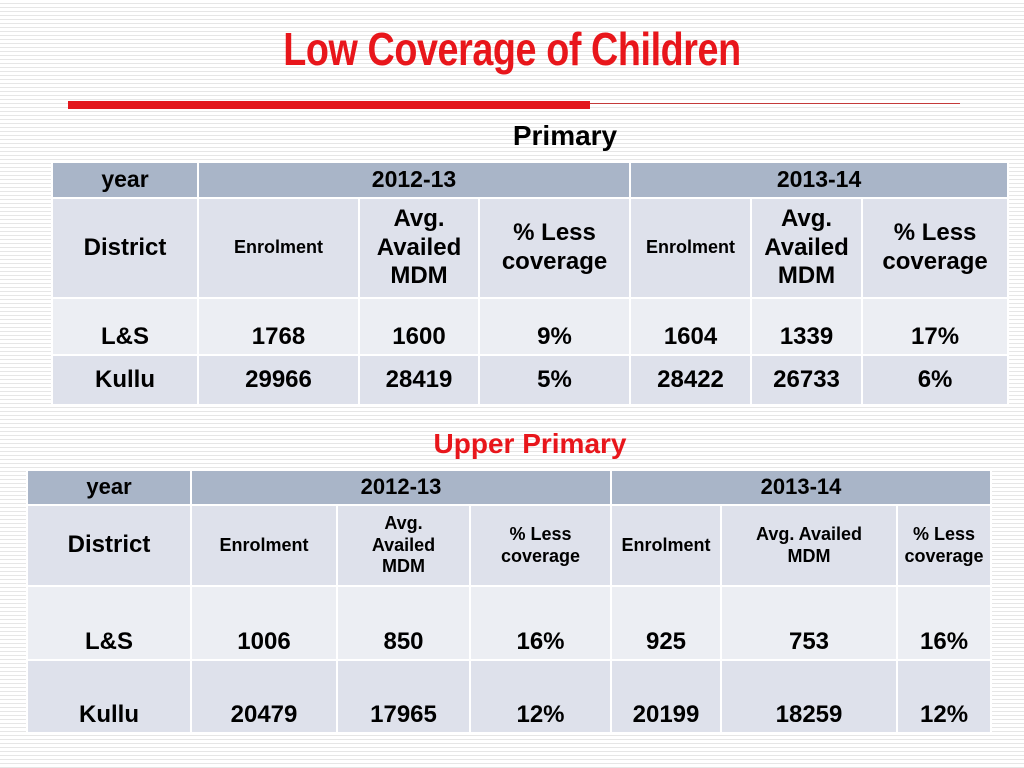  What do you see at coordinates (775, 103) in the screenshot?
I see `title-underline-thin` at bounding box center [775, 103].